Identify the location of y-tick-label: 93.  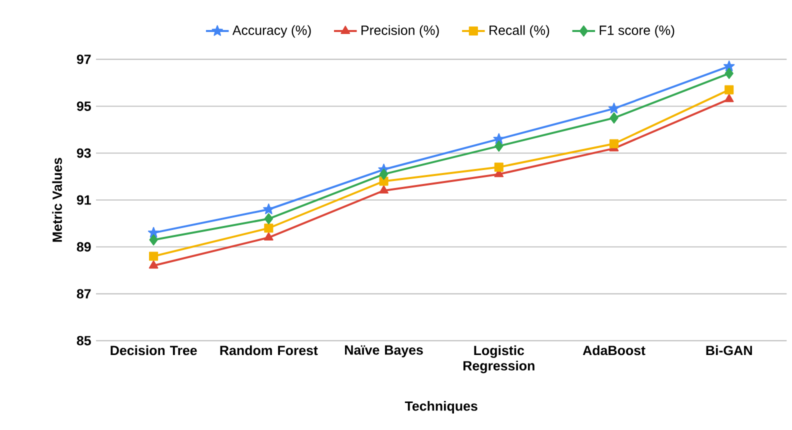
(83, 153).